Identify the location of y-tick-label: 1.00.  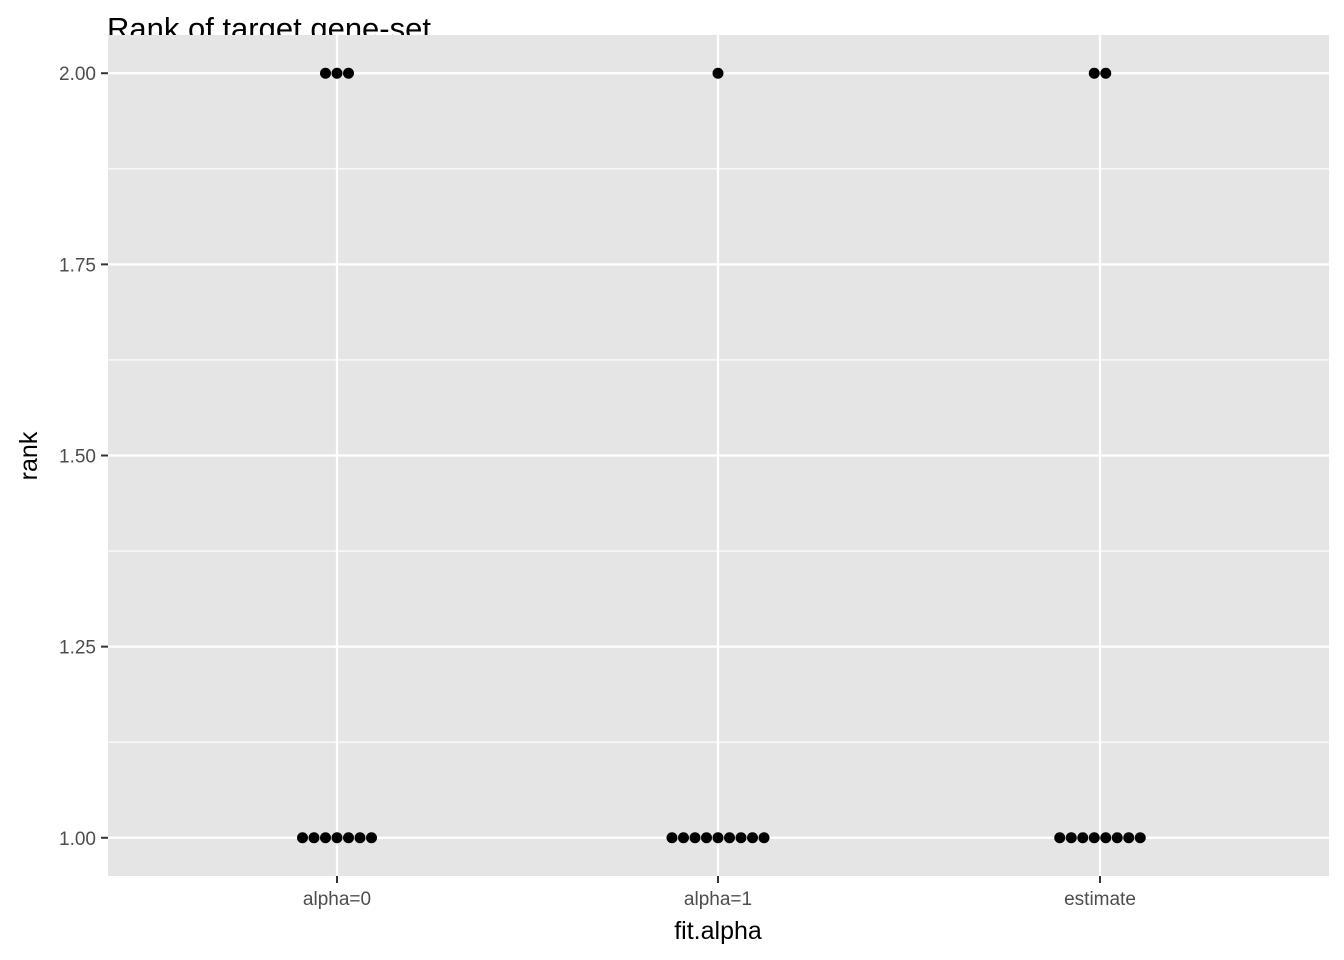
(77, 839).